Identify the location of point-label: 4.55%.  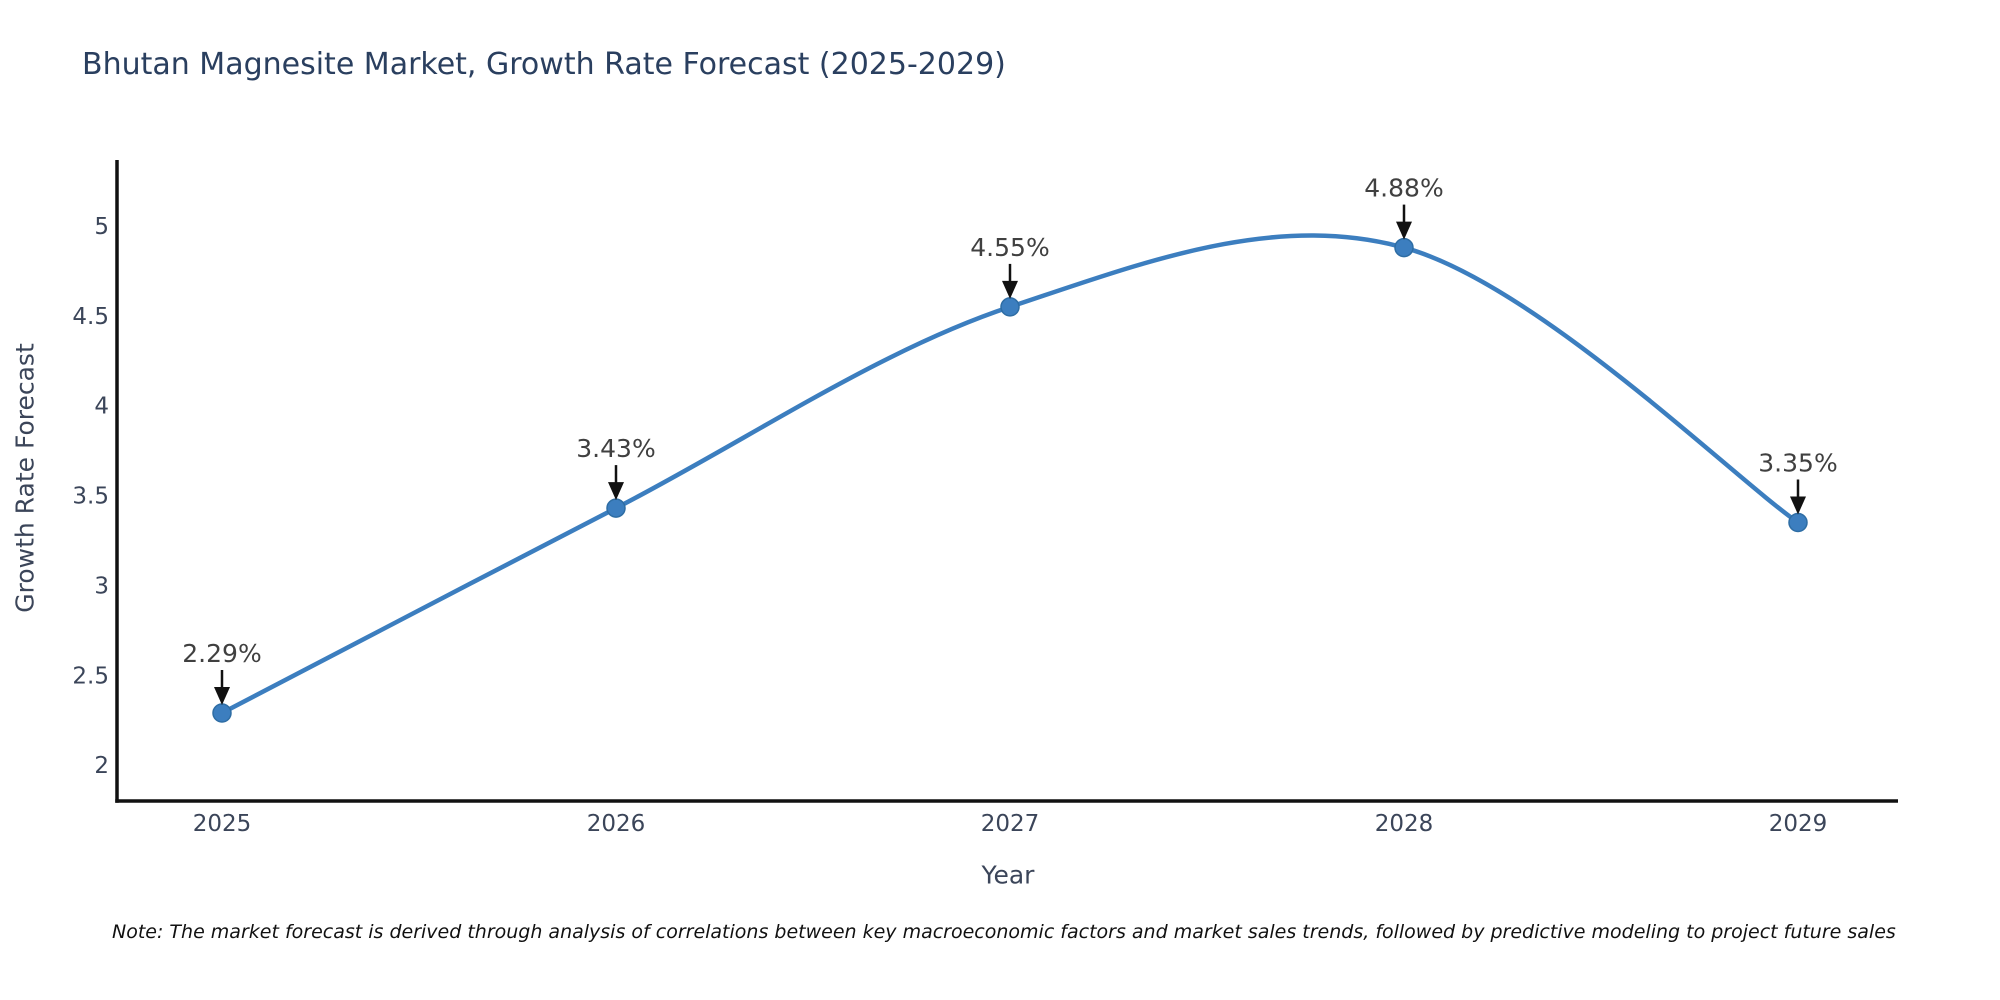
(1009, 247).